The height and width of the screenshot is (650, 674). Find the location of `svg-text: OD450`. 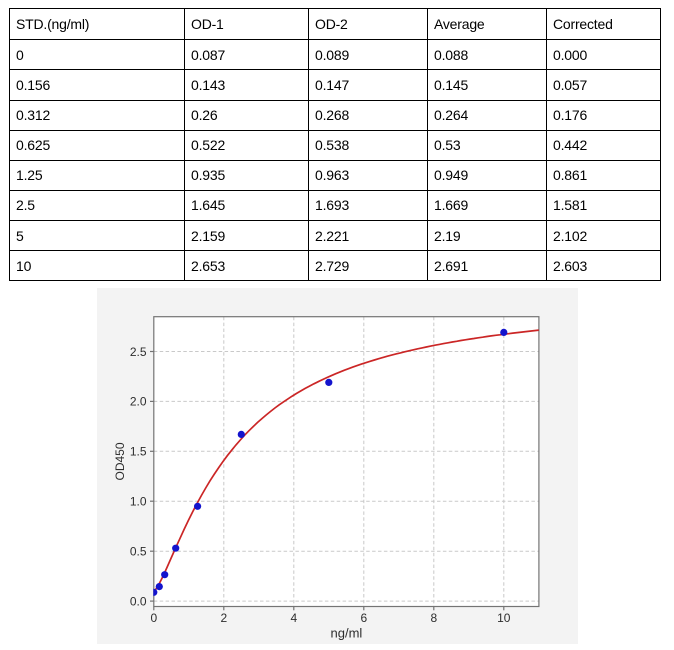

svg-text: OD450 is located at coordinates (119, 461).